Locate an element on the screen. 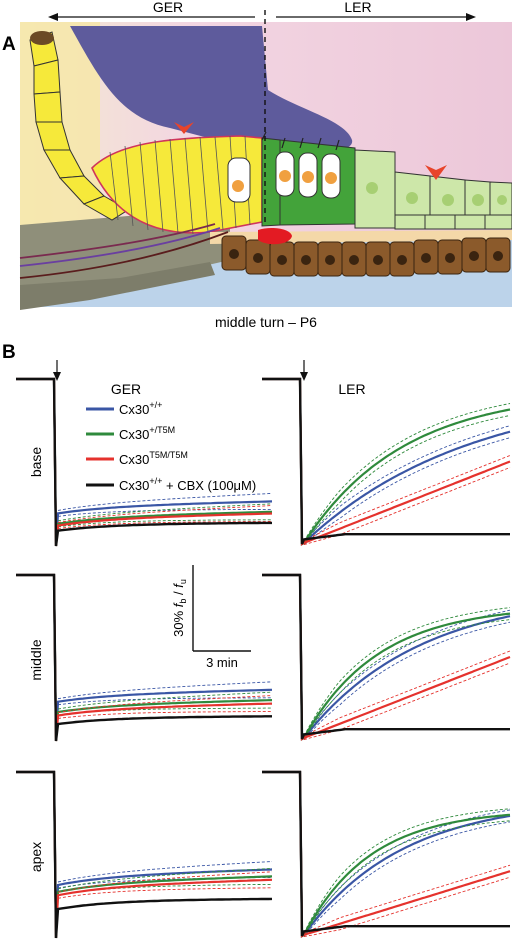  ler-trace-het-row1 is located at coordinates (386, 461).